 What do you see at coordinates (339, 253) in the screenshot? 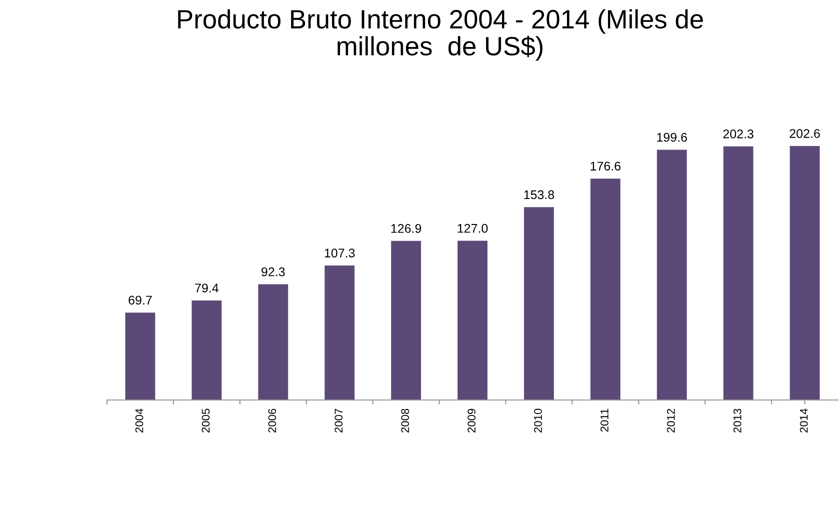
I see `data-label: 107.3` at bounding box center [339, 253].